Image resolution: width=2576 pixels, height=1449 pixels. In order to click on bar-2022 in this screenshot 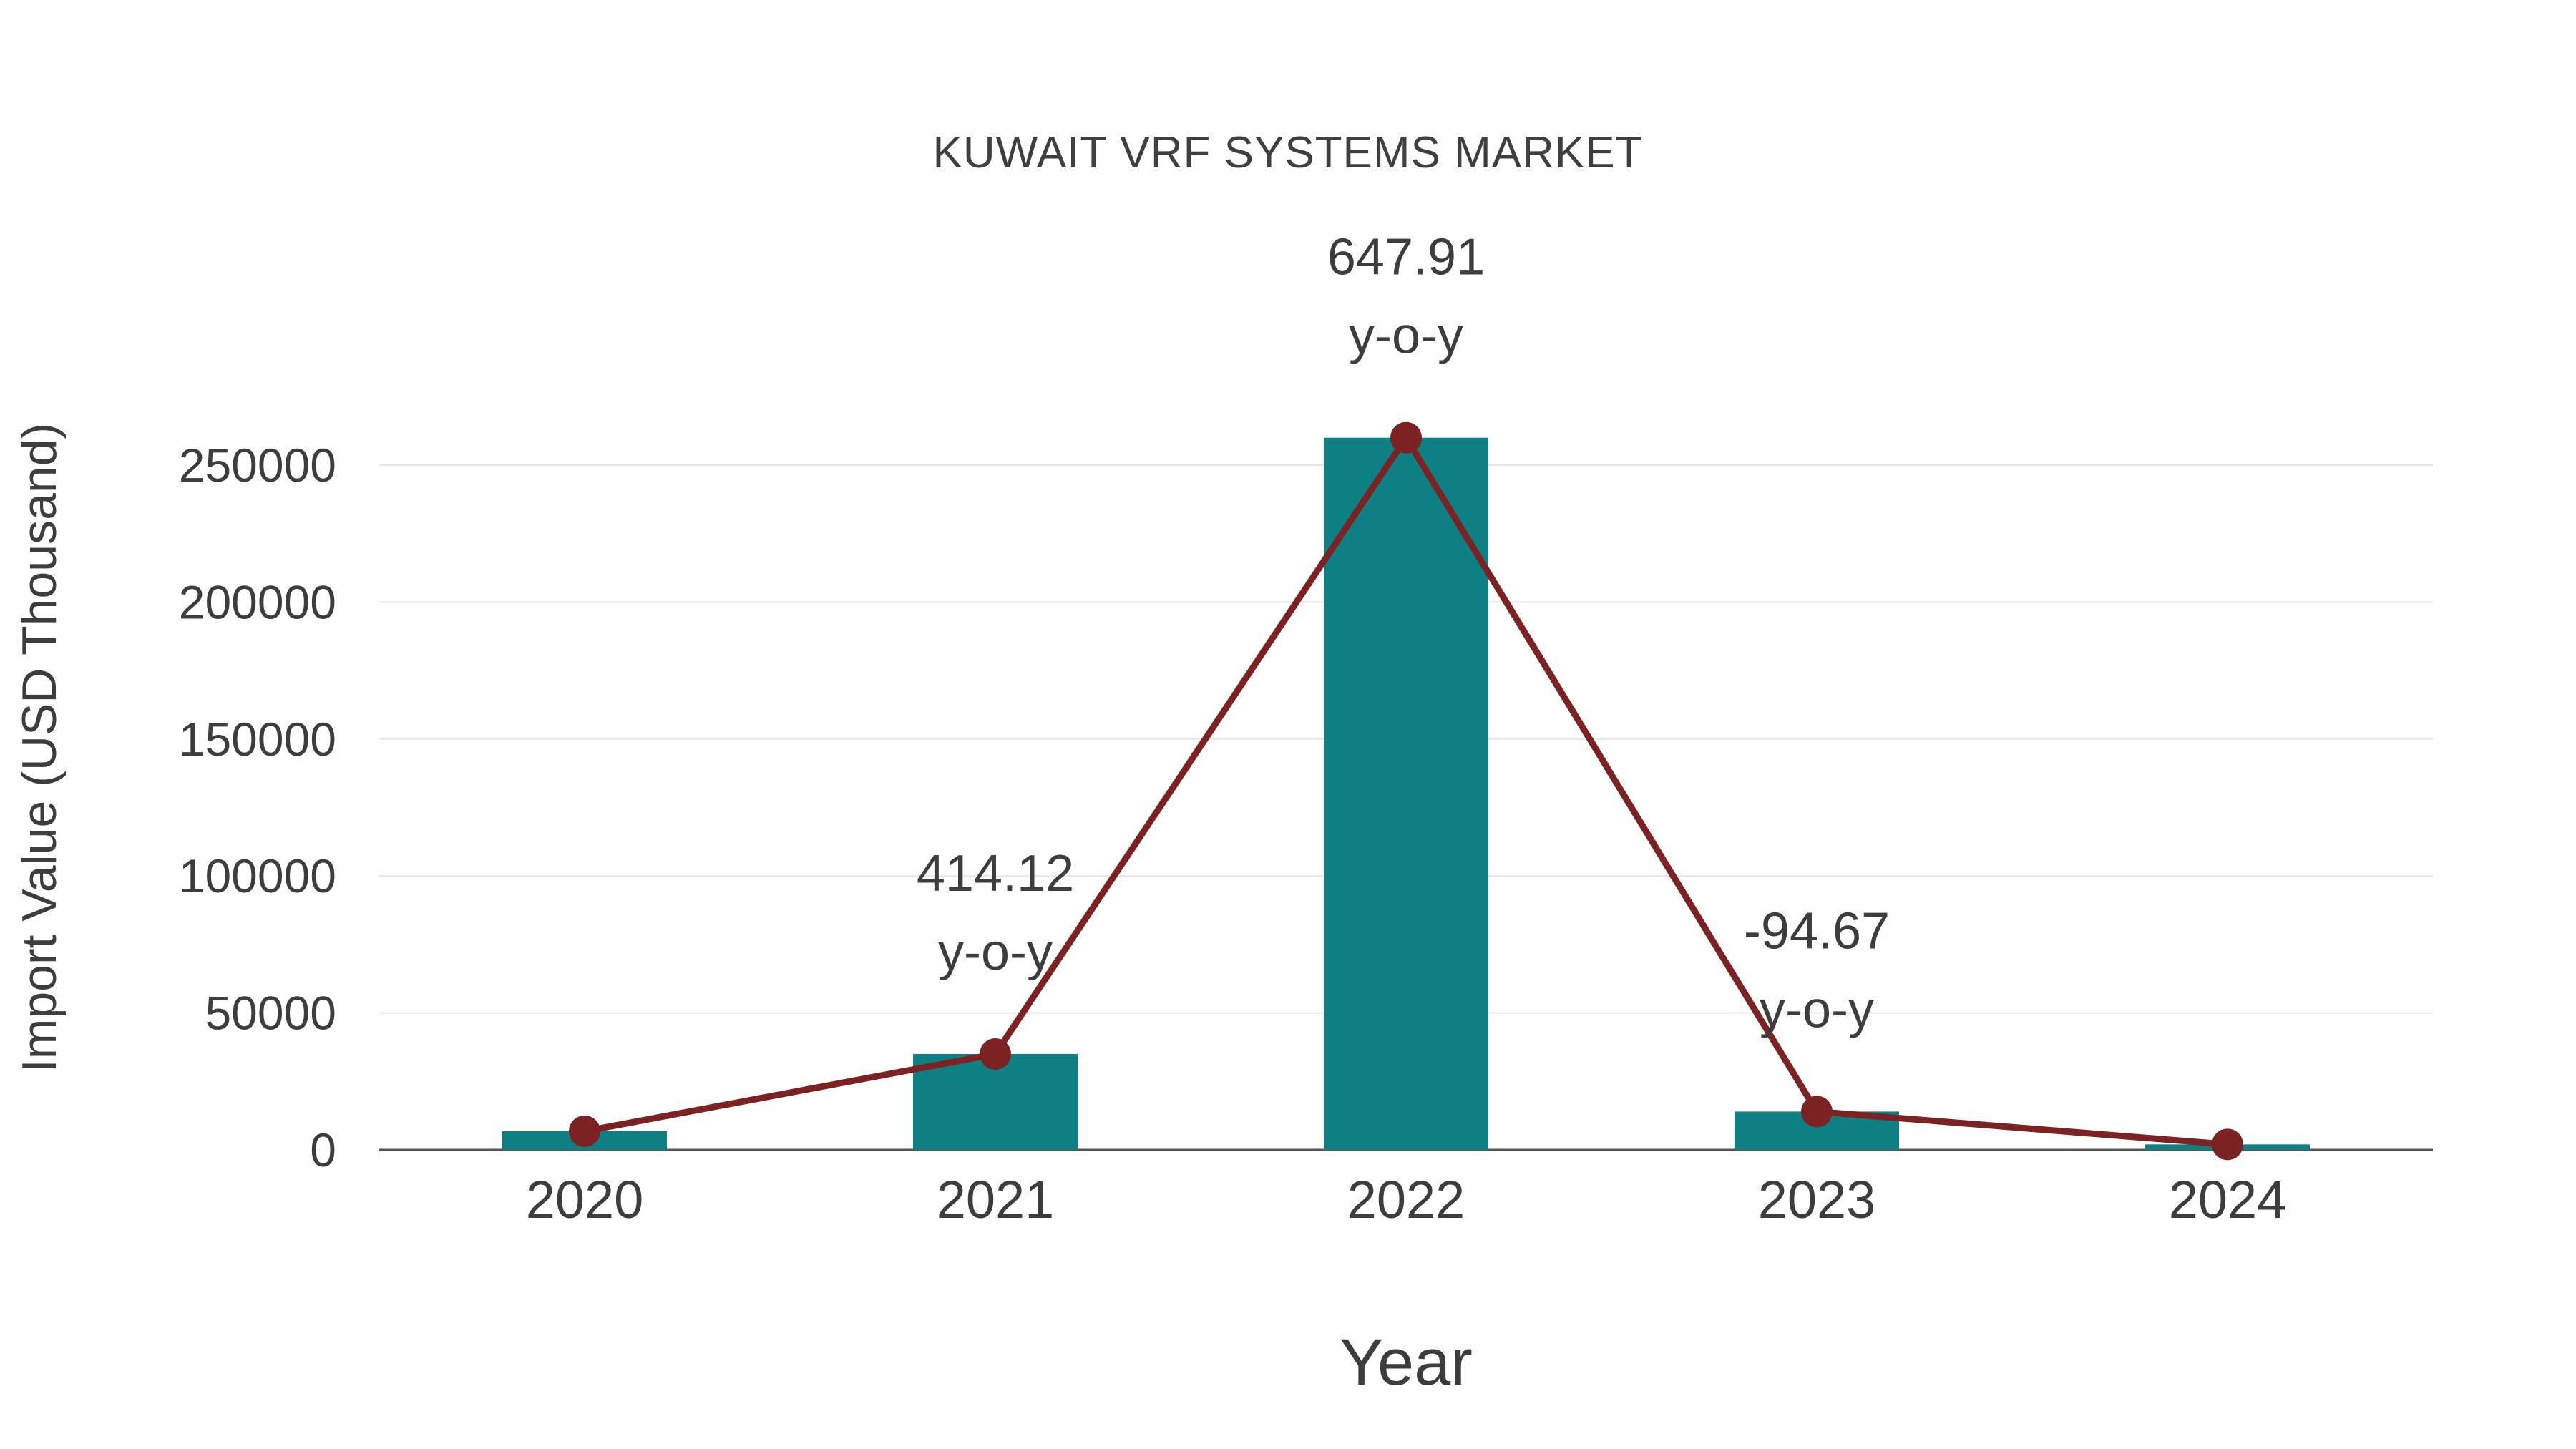, I will do `click(1406, 793)`.